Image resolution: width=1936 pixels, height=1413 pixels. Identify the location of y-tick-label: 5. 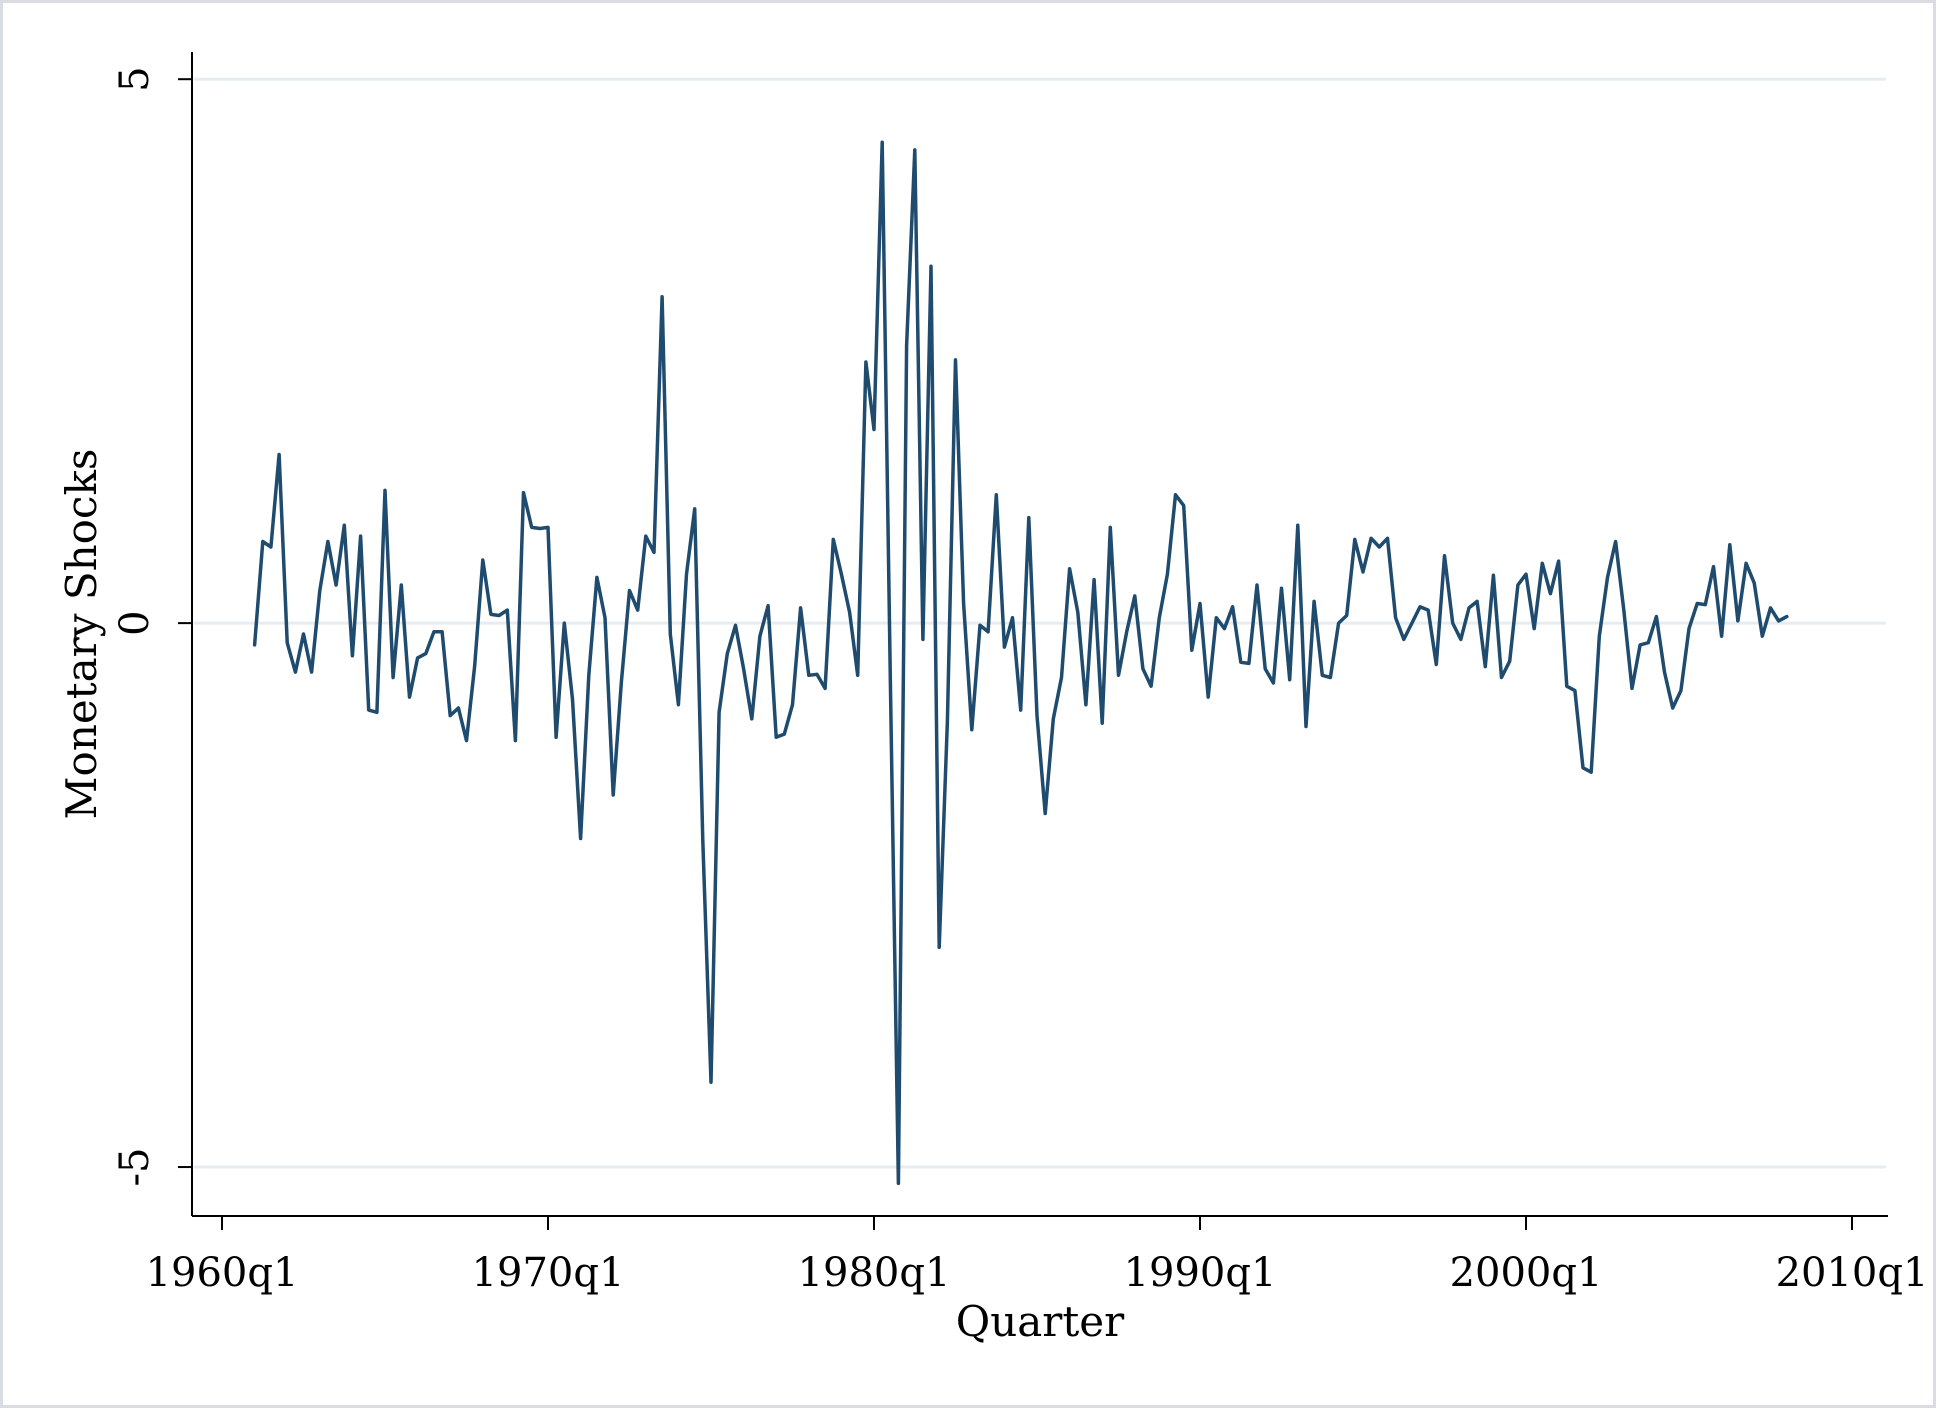
(135, 78).